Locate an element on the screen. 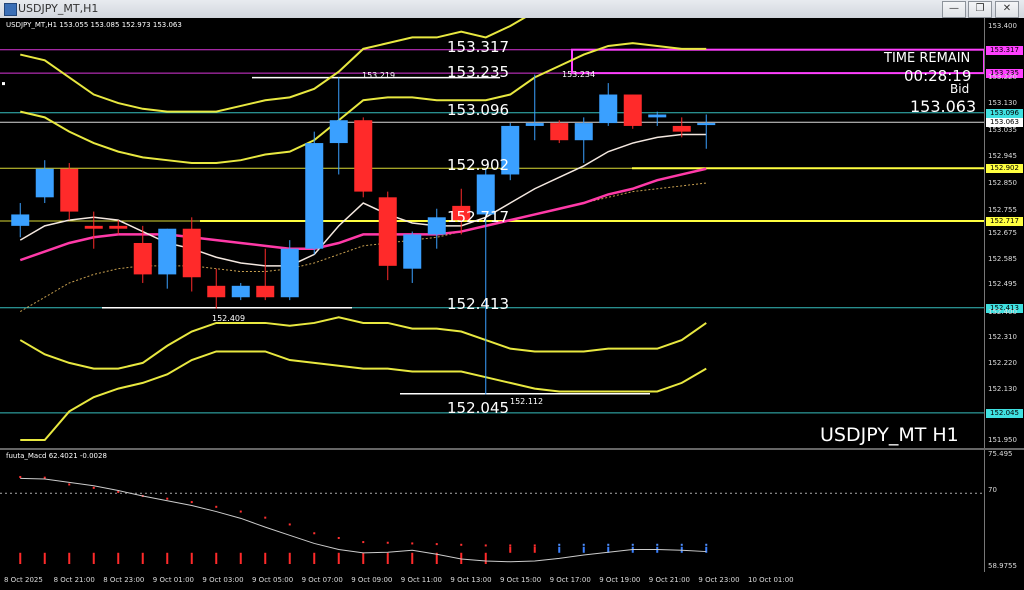  price-tick: 153.400 is located at coordinates (1002, 26).